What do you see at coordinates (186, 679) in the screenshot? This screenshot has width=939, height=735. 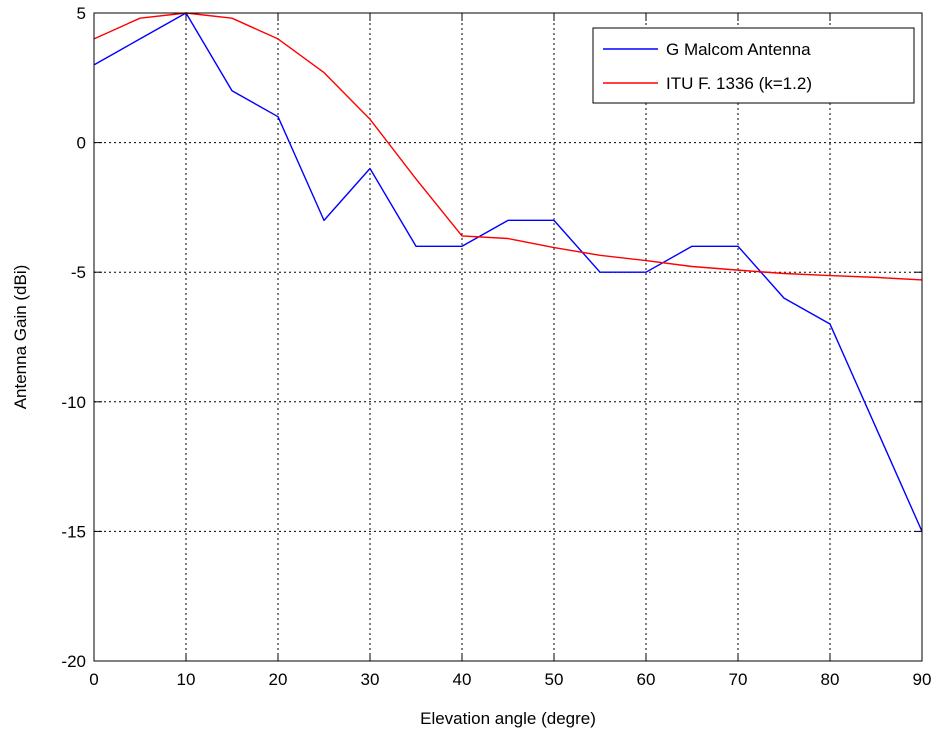 I see `x-tick-label: 10` at bounding box center [186, 679].